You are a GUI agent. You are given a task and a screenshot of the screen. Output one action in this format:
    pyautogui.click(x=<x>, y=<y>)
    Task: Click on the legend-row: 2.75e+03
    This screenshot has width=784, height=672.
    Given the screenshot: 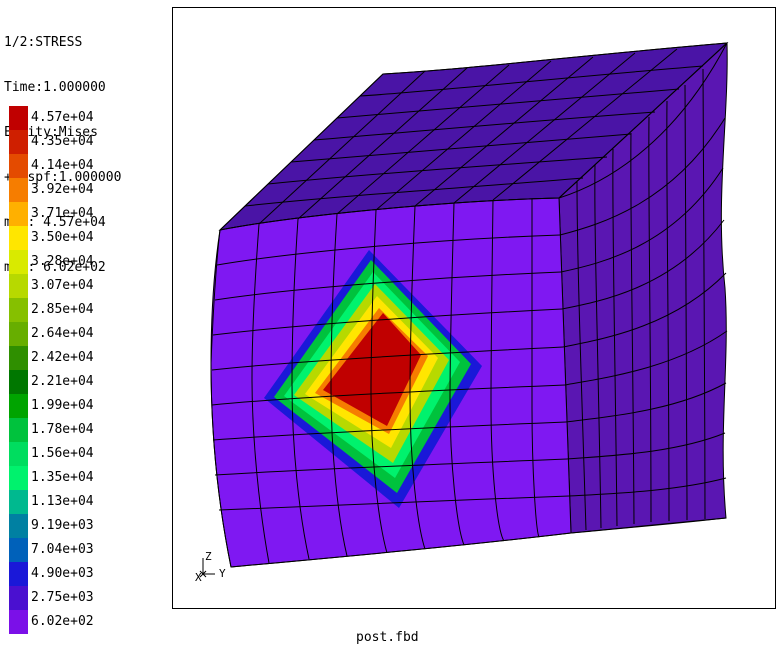 What is the action you would take?
    pyautogui.click(x=72, y=598)
    